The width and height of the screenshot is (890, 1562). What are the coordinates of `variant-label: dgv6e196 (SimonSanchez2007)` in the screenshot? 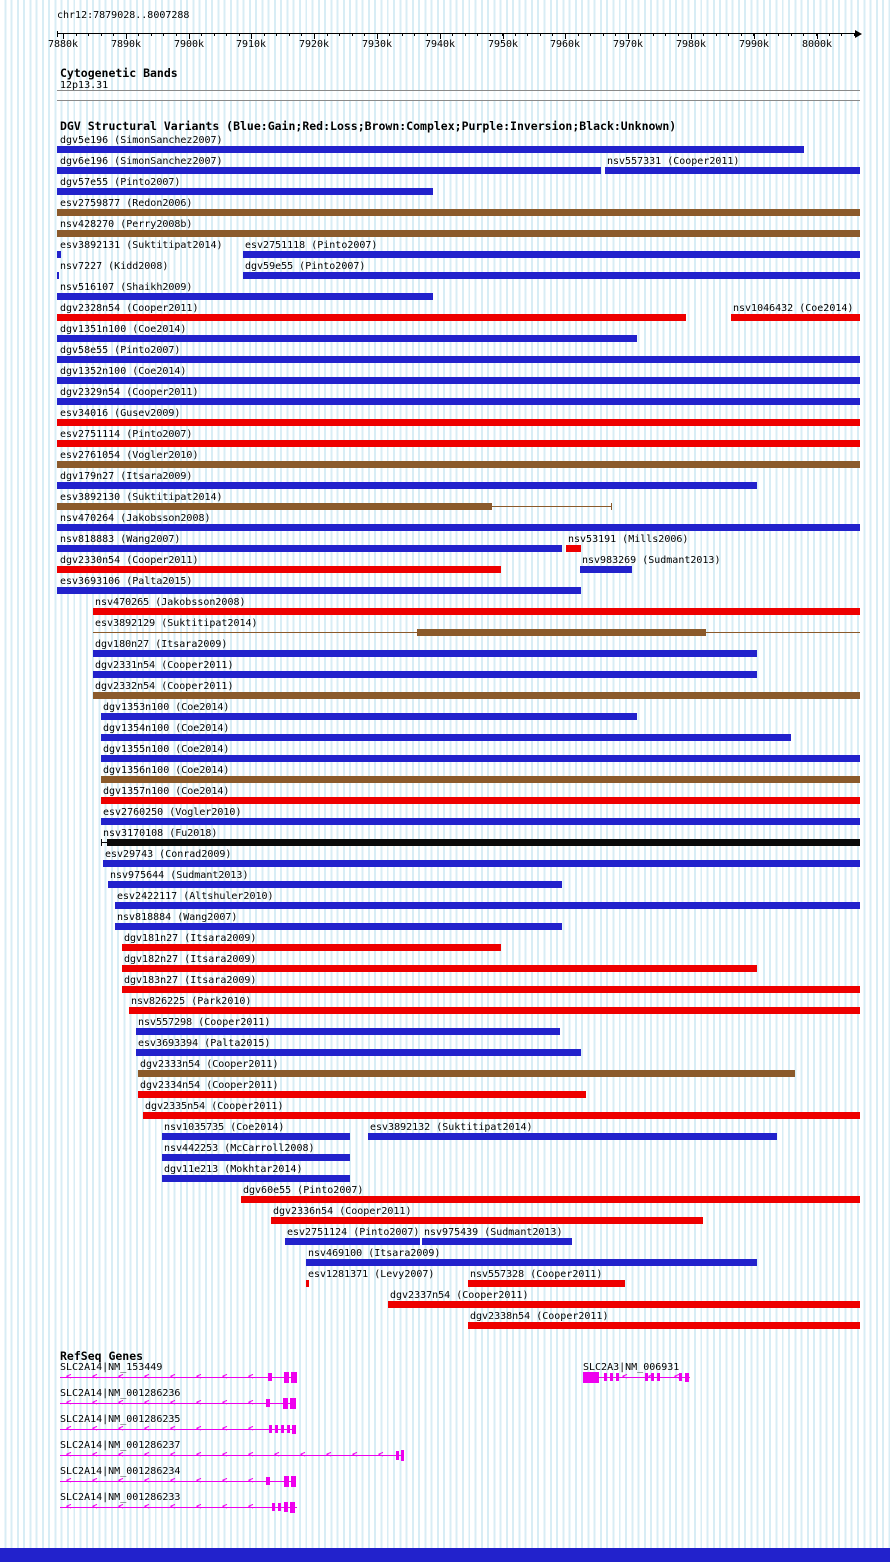 It's located at (141, 161).